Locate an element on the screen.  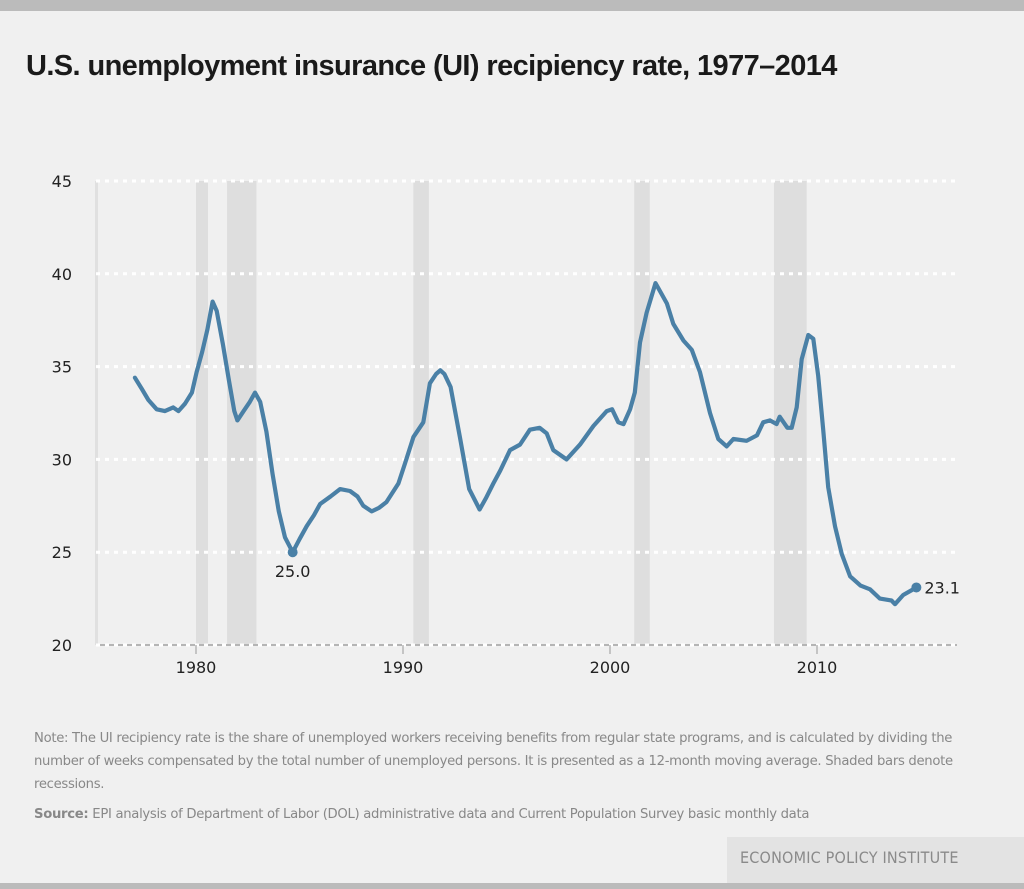
x-tick-label-1990: 1990 is located at coordinates (403, 667).